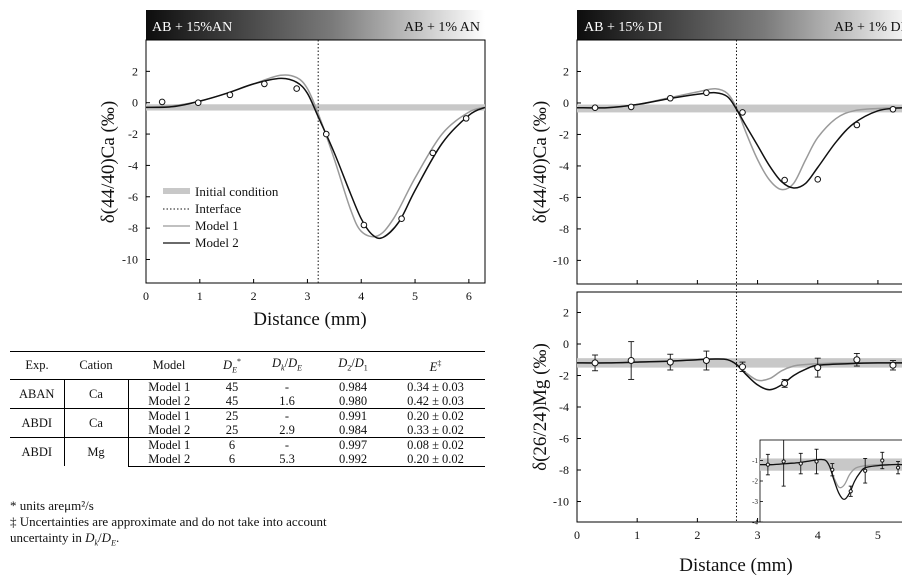 The height and width of the screenshot is (579, 902). Describe the element at coordinates (353, 386) in the screenshot. I see `cell-d2: 0.984` at that location.